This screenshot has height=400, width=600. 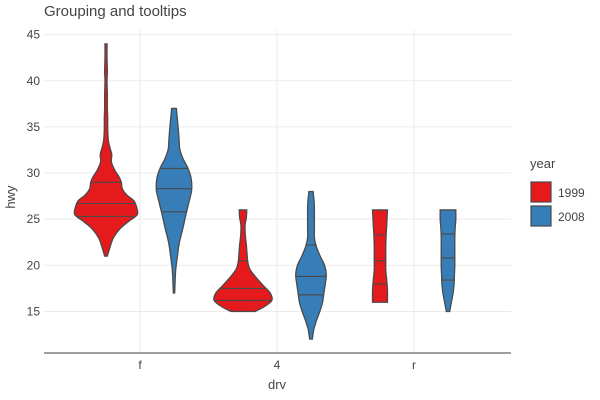 I want to click on legend-swatch-2008, so click(x=541, y=216).